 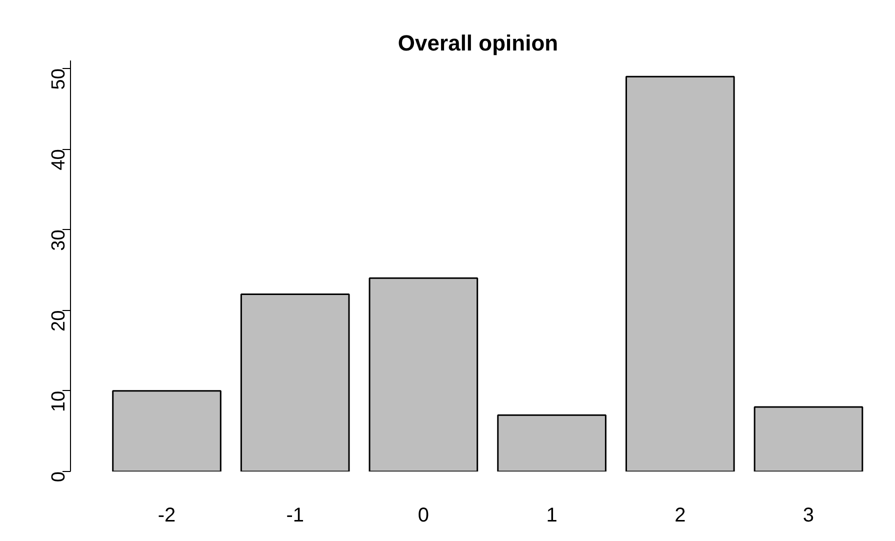 I want to click on x-tick-label: 1, so click(x=552, y=515).